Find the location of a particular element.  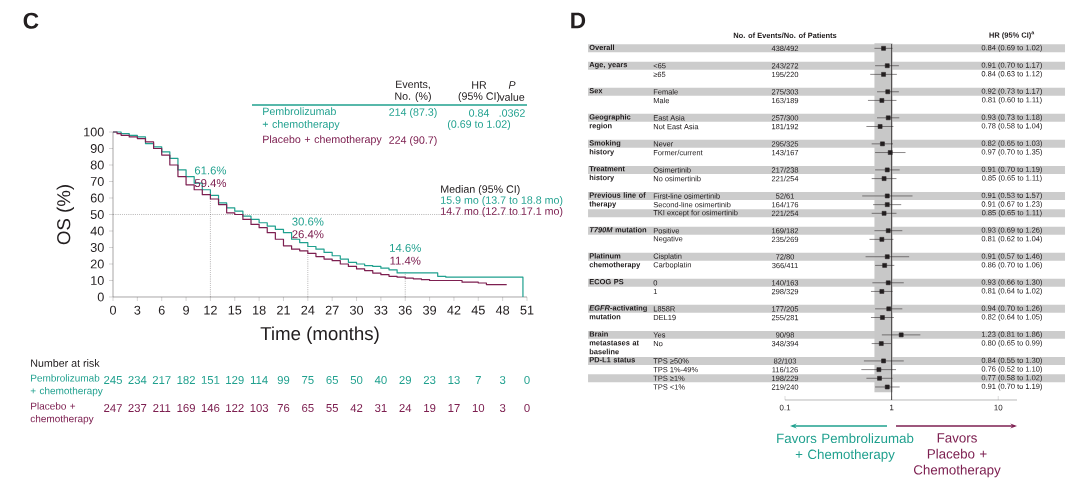

annotation: 14.7 mo (12.7 to 17.1 mo) is located at coordinates (502, 212).